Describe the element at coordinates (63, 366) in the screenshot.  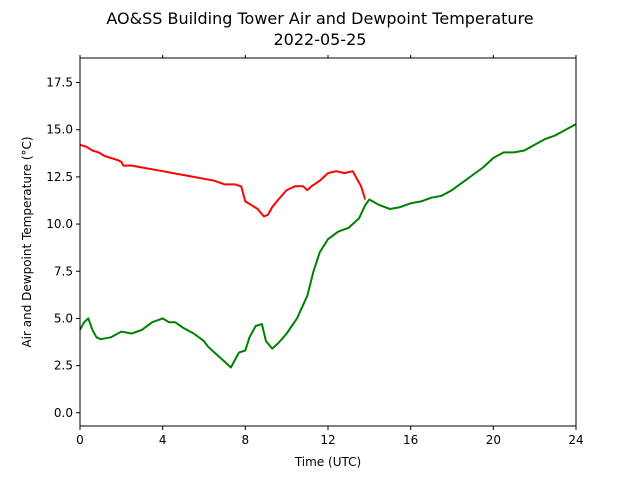
I see `y-tick-label: 2.5` at that location.